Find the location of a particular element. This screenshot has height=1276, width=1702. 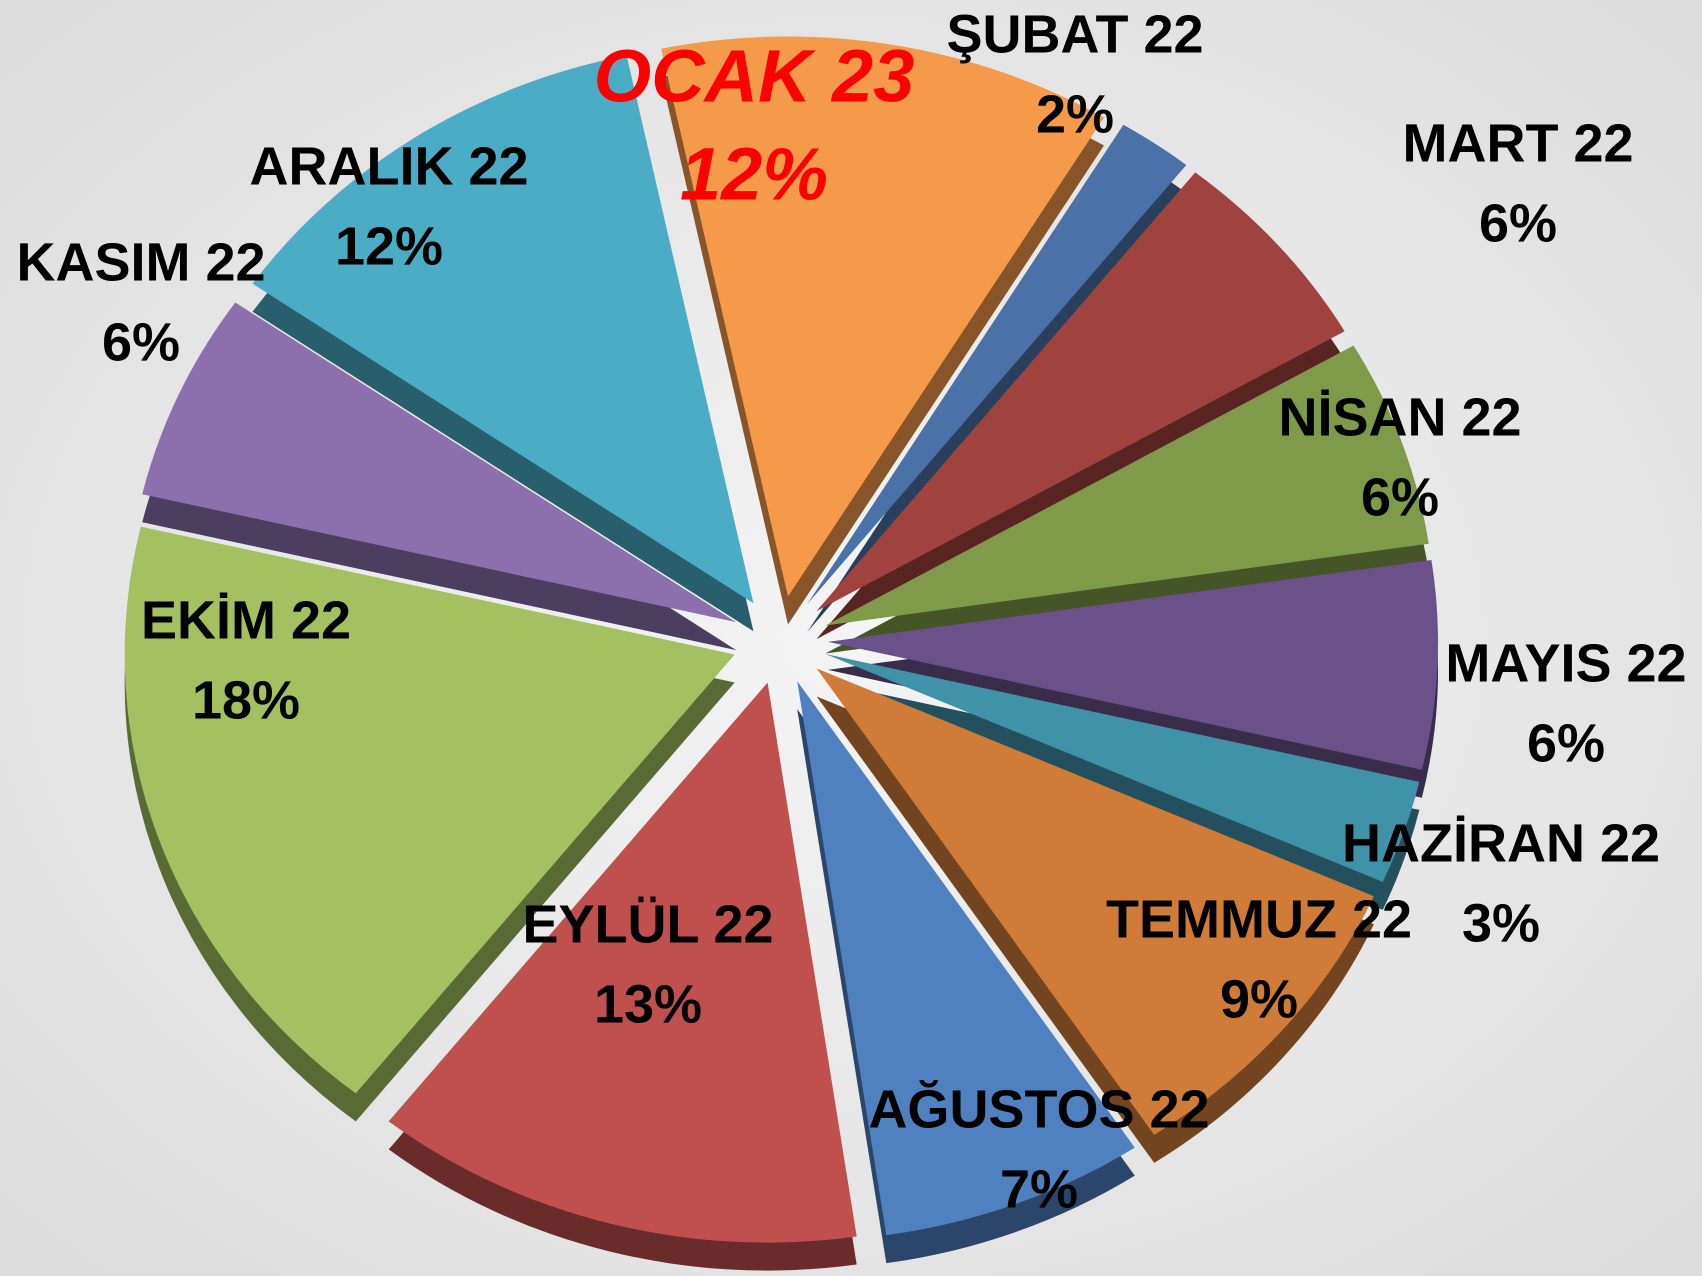

category-label: MART 22 is located at coordinates (1517, 143).